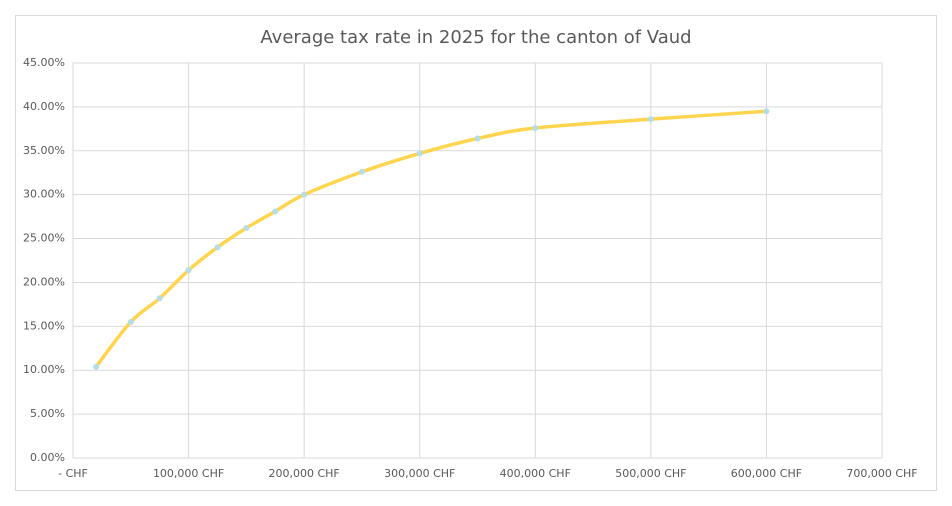 Image resolution: width=952 pixels, height=506 pixels. Describe the element at coordinates (44, 238) in the screenshot. I see `y-tick-label: 25.00%` at that location.